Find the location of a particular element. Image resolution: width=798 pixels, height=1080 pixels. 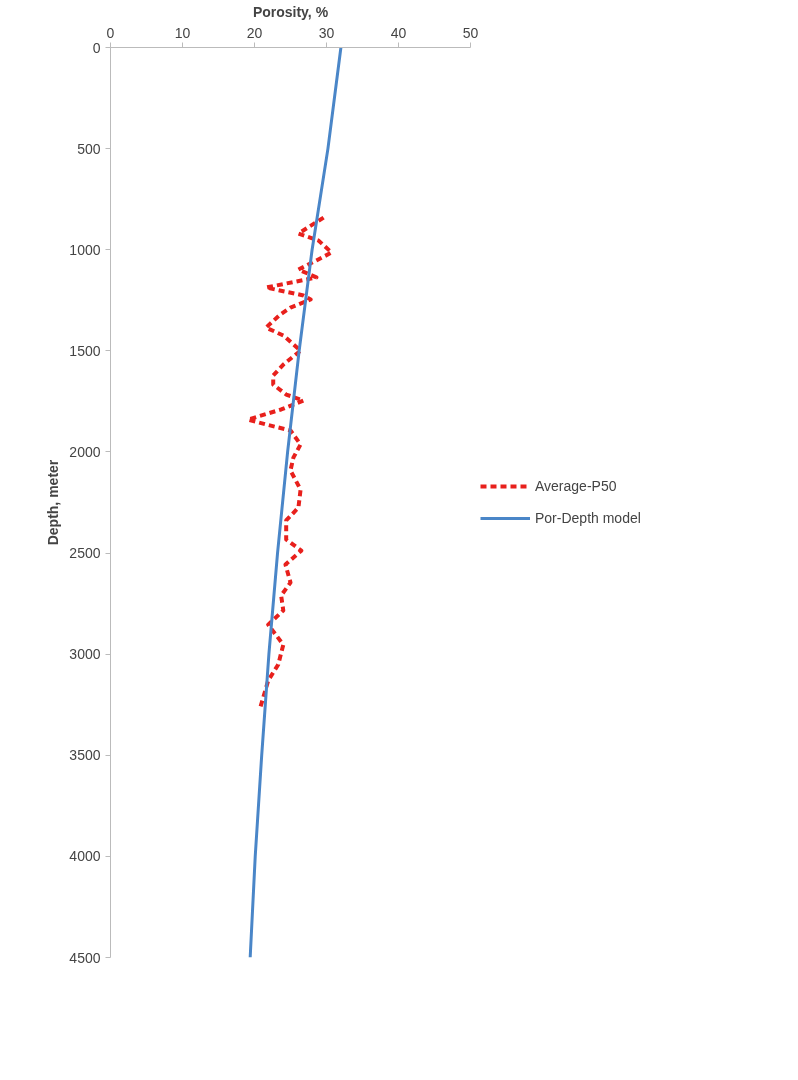

x-tick-label: 30 is located at coordinates (326, 32).